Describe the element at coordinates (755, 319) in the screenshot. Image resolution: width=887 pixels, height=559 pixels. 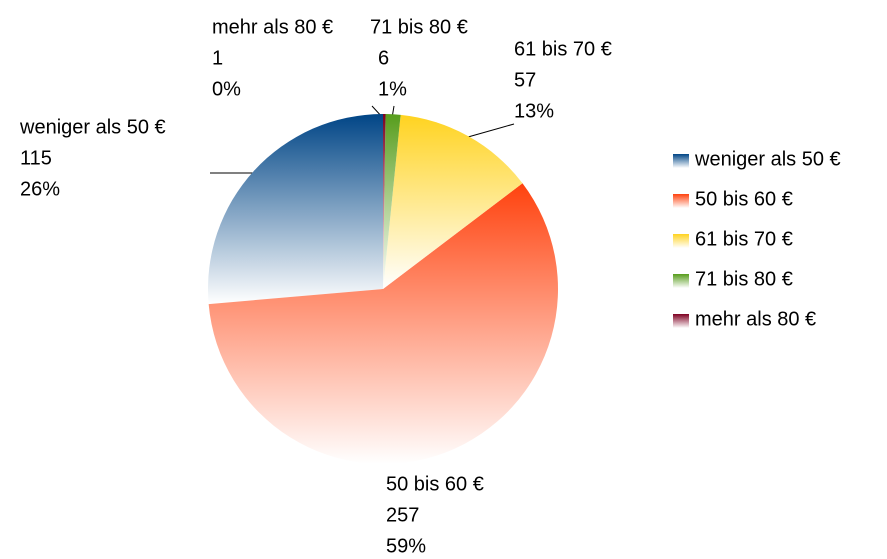
I see `legend-label: mehr als 80 €` at that location.